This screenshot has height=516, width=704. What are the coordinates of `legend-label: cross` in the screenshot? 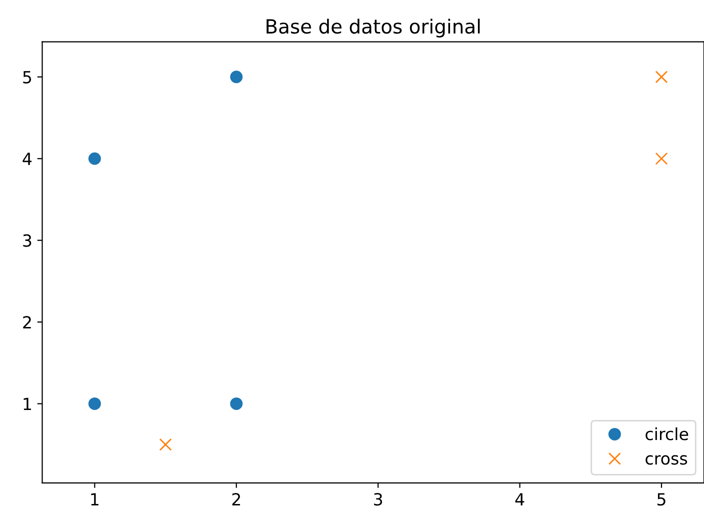 It's located at (667, 460).